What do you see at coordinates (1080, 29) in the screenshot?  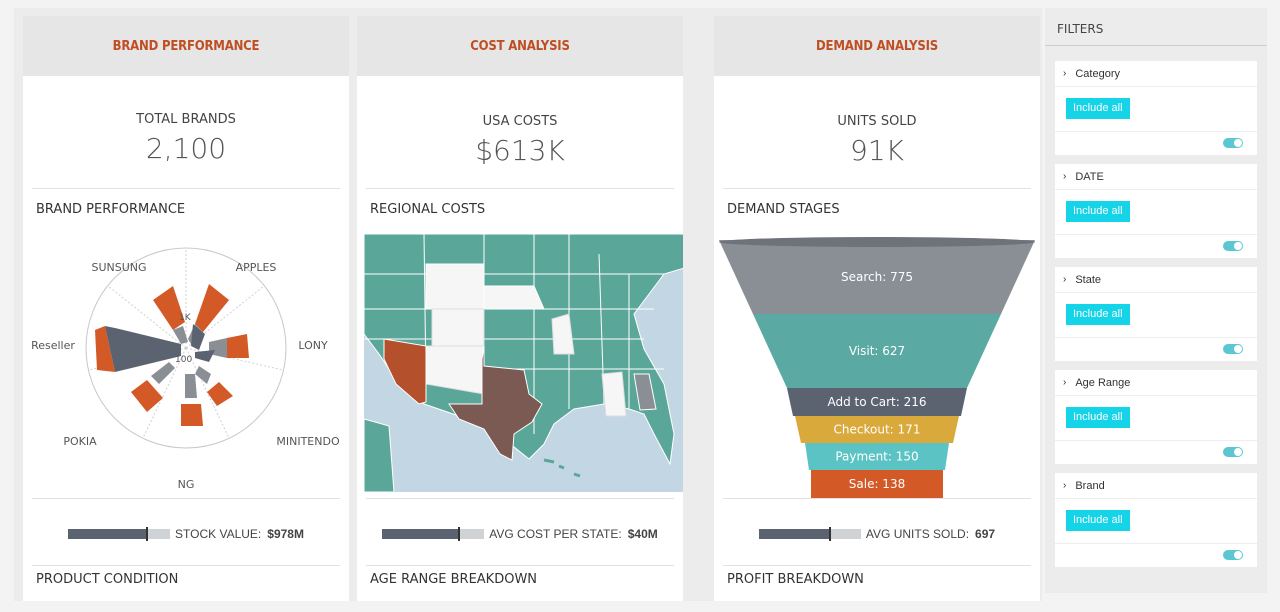 I see `filters-title: FILTERS` at bounding box center [1080, 29].